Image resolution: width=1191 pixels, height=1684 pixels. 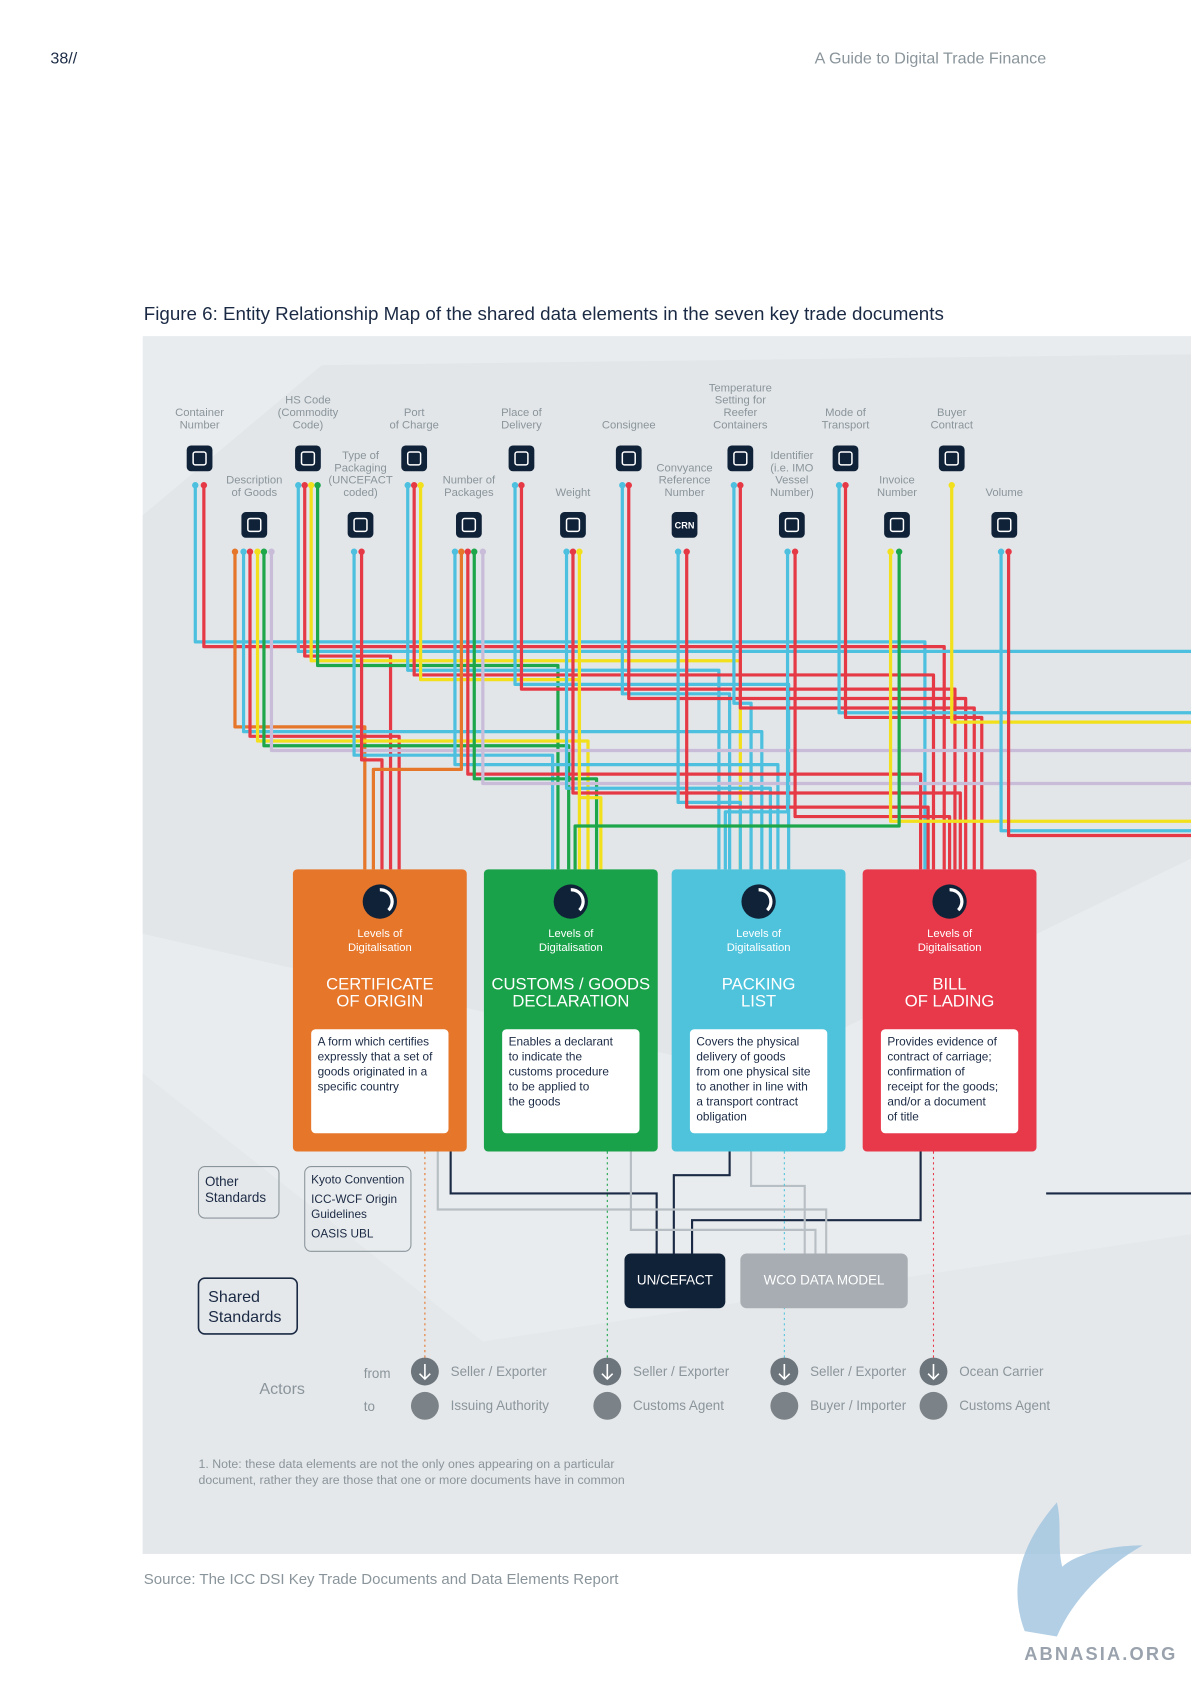 I want to click on document-description: contract of carriage;, so click(x=939, y=1056).